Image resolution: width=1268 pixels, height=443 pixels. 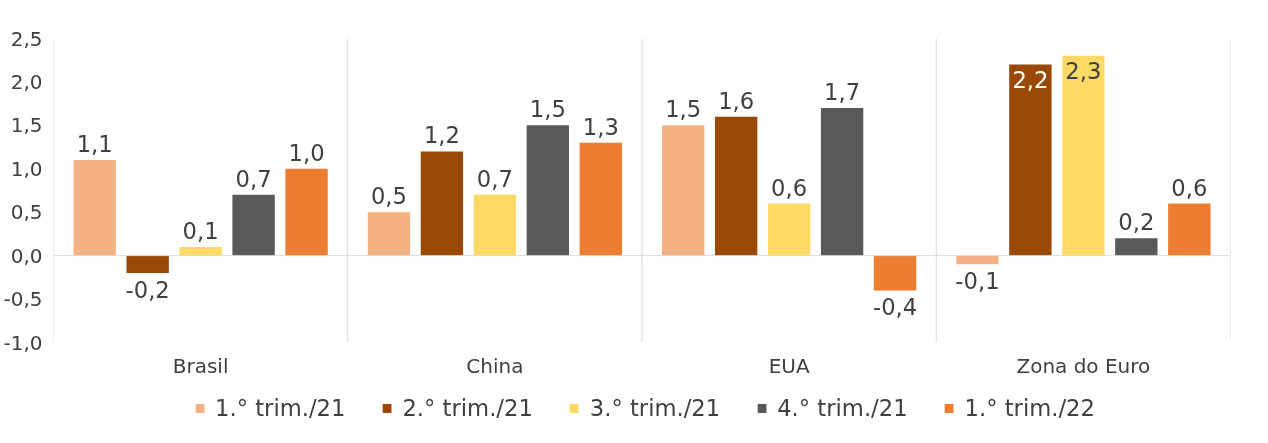 I want to click on data-label: 1,7, so click(x=842, y=91).